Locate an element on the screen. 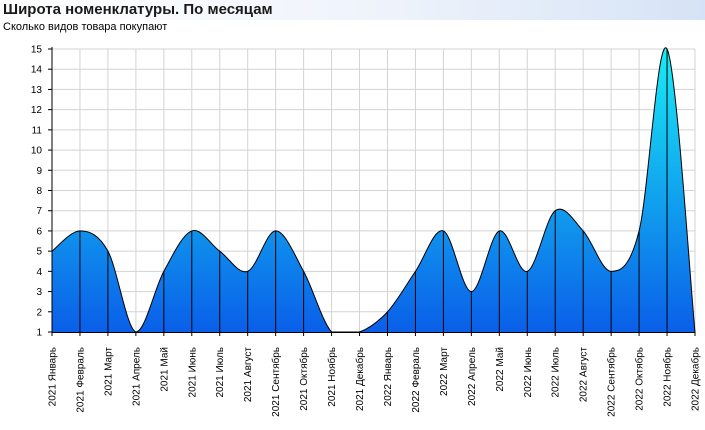 The height and width of the screenshot is (430, 705). y-tick-label: 10 is located at coordinates (37, 151).